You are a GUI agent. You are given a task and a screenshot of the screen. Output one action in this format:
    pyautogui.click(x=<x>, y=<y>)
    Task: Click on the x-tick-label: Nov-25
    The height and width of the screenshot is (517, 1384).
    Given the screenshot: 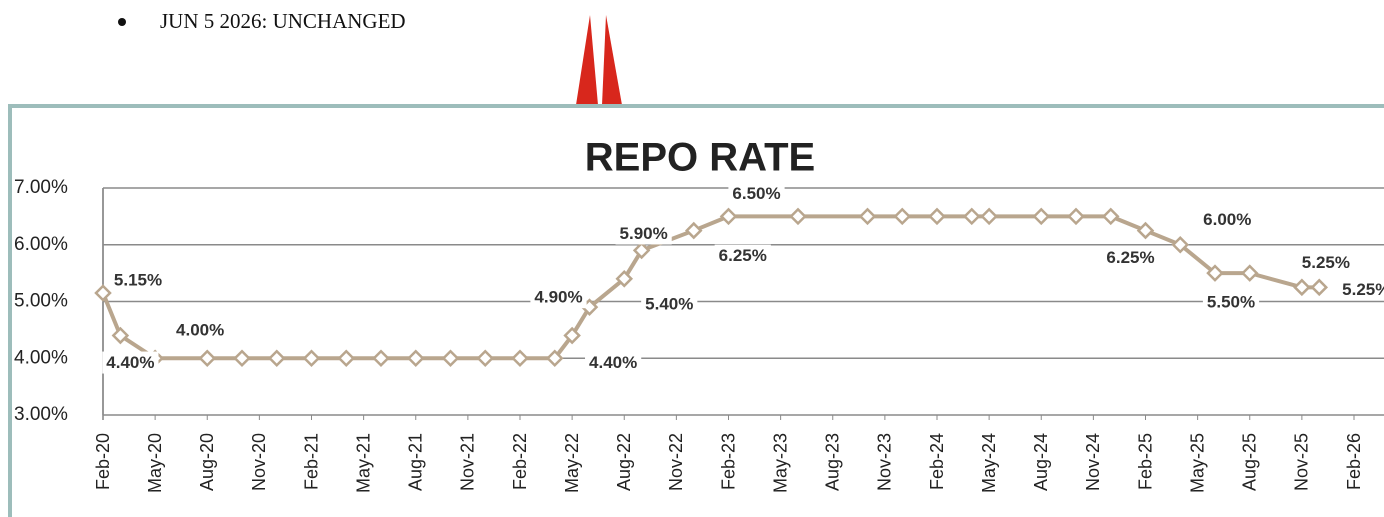 What is the action you would take?
    pyautogui.click(x=1302, y=462)
    